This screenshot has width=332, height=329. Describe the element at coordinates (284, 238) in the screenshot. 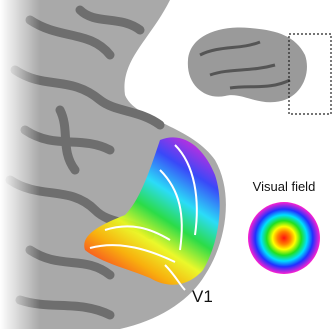

I see `visual-field-icon` at that location.